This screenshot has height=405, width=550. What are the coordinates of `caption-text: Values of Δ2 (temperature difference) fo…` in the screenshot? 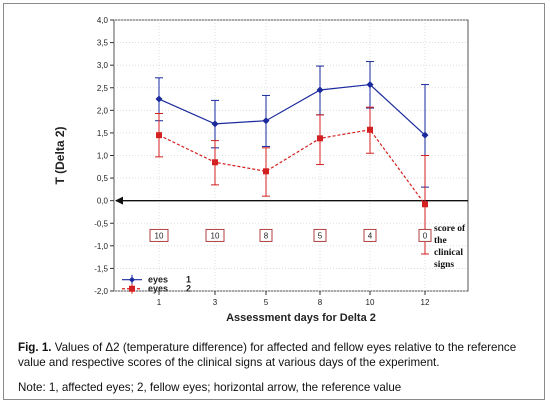 It's located at (267, 355).